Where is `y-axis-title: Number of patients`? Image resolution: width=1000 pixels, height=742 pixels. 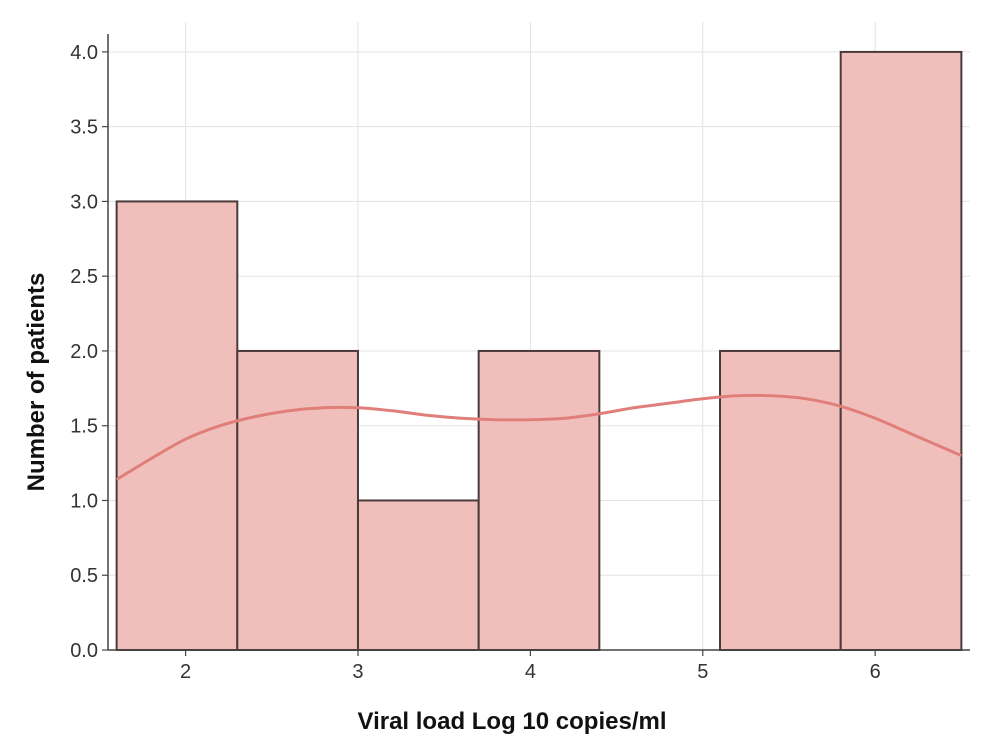 y-axis-title: Number of patients is located at coordinates (36, 382).